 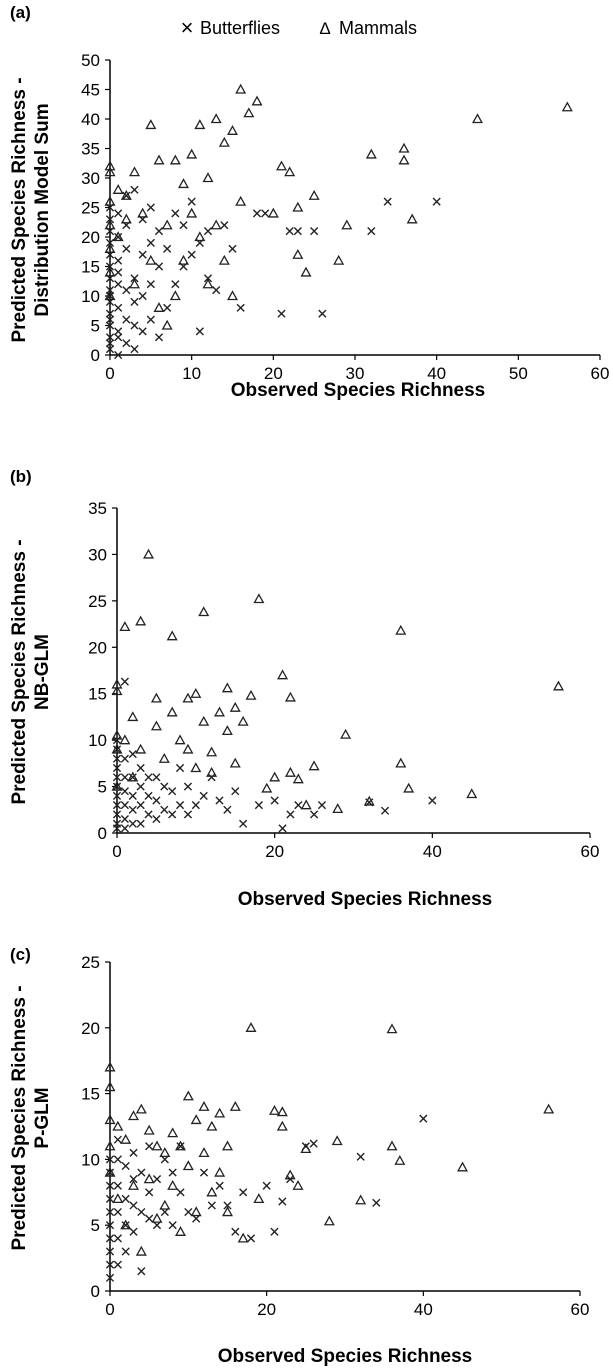 What do you see at coordinates (378, 28) in the screenshot?
I see `legend-mammals-label: Mammals` at bounding box center [378, 28].